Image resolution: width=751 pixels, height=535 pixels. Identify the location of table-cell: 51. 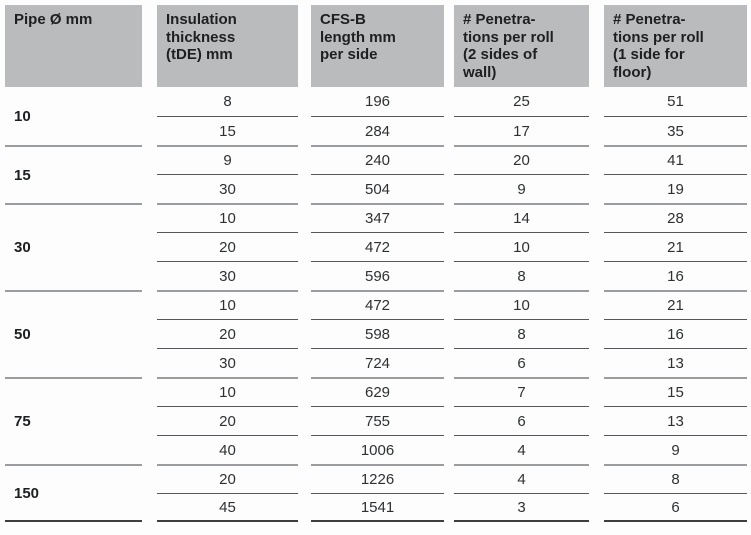
(675, 101).